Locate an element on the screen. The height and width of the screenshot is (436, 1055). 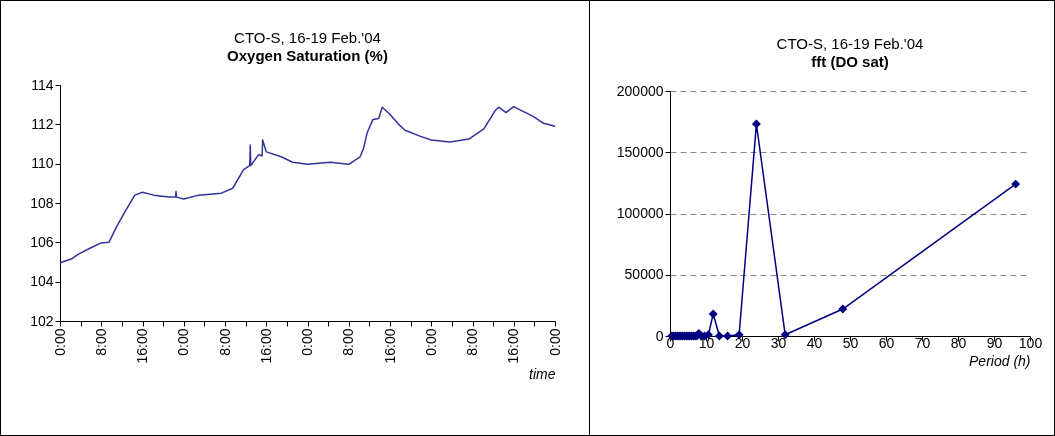
y-tick-label: 100000 is located at coordinates (640, 213).